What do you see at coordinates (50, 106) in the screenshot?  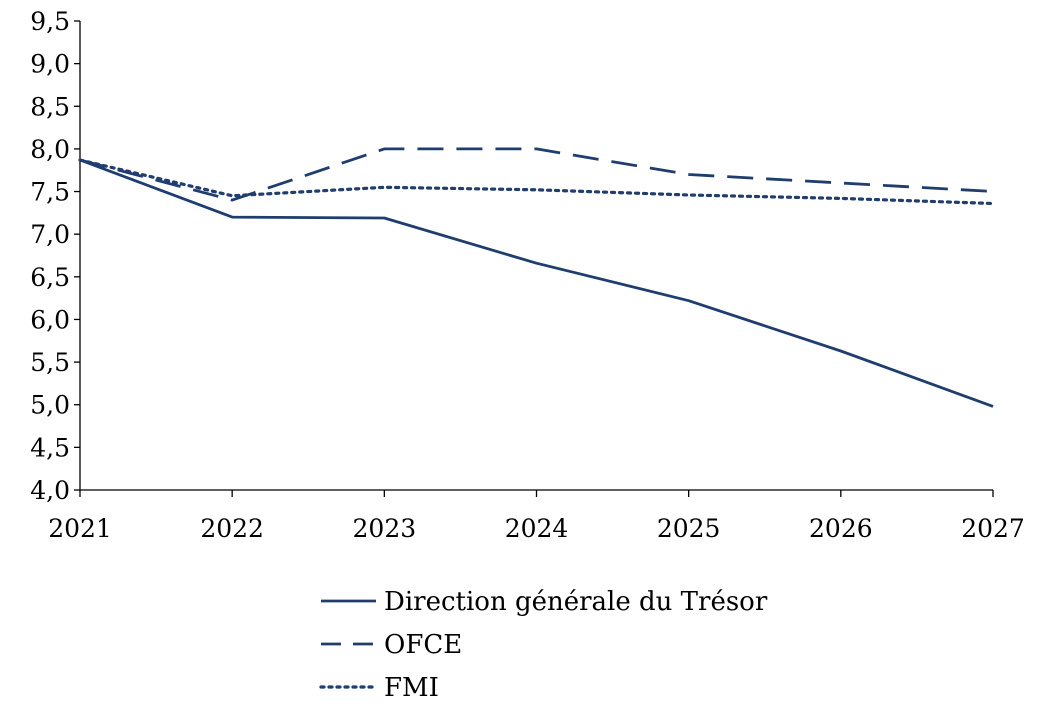 I see `y-tick-label: 8,5` at bounding box center [50, 106].